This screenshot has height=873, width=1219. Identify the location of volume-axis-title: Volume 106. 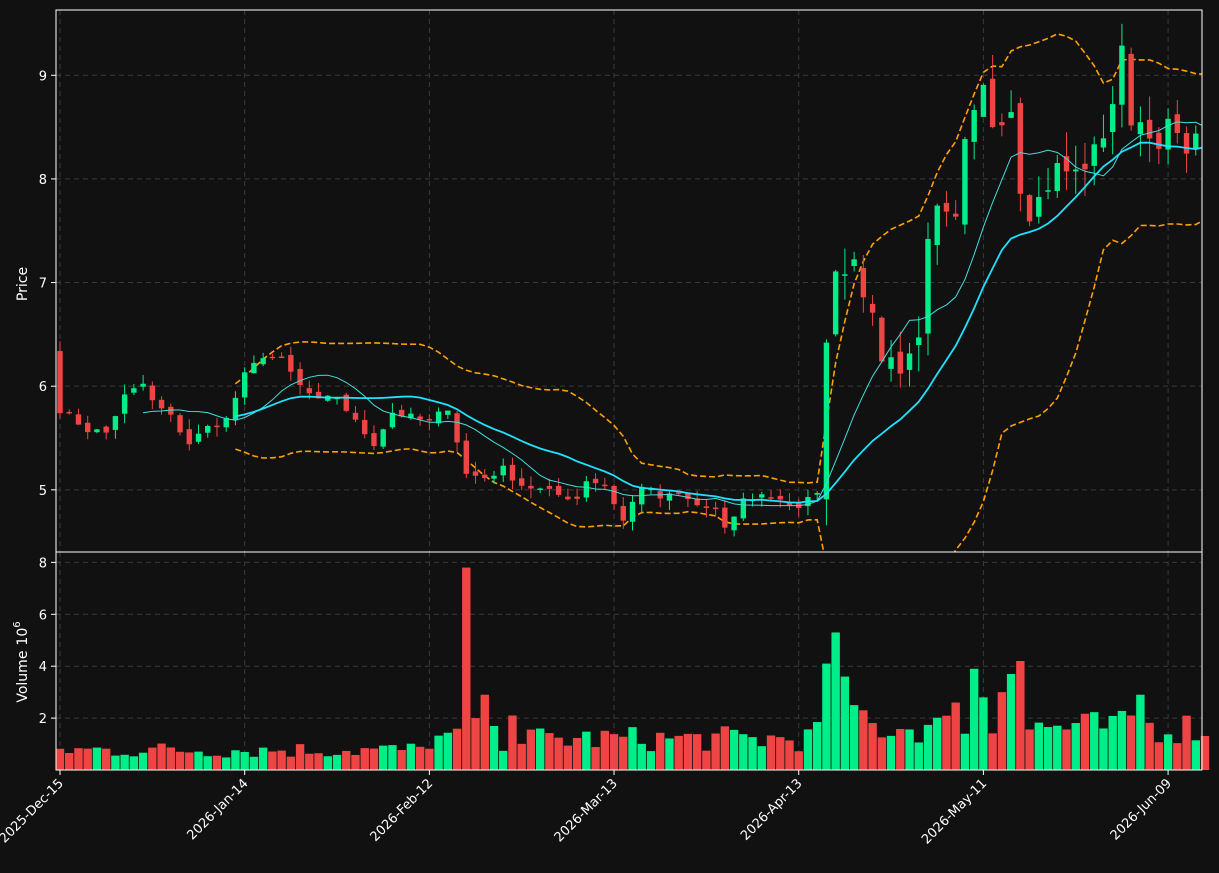
(21, 661).